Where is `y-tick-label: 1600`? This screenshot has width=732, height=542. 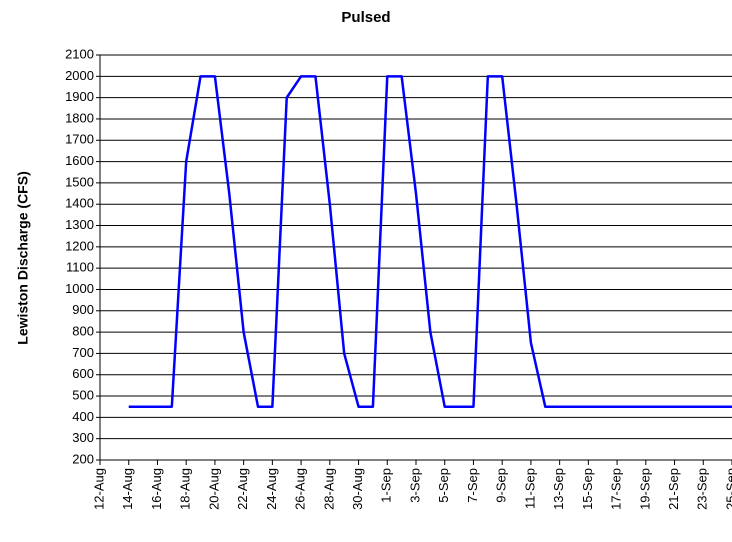
y-tick-label: 1600 is located at coordinates (79, 160).